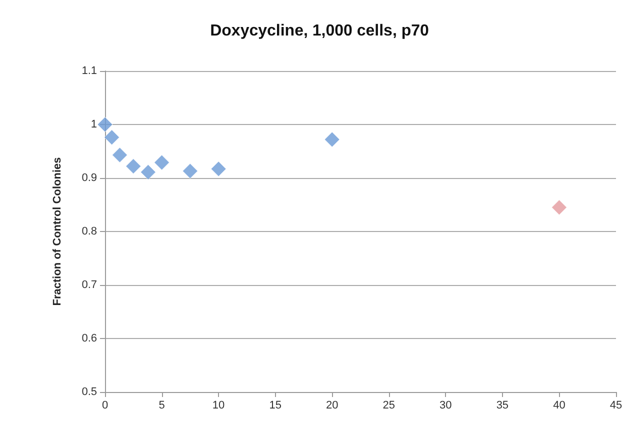 This screenshot has width=639, height=442. What do you see at coordinates (389, 406) in the screenshot?
I see `x-tick-label: 25` at bounding box center [389, 406].